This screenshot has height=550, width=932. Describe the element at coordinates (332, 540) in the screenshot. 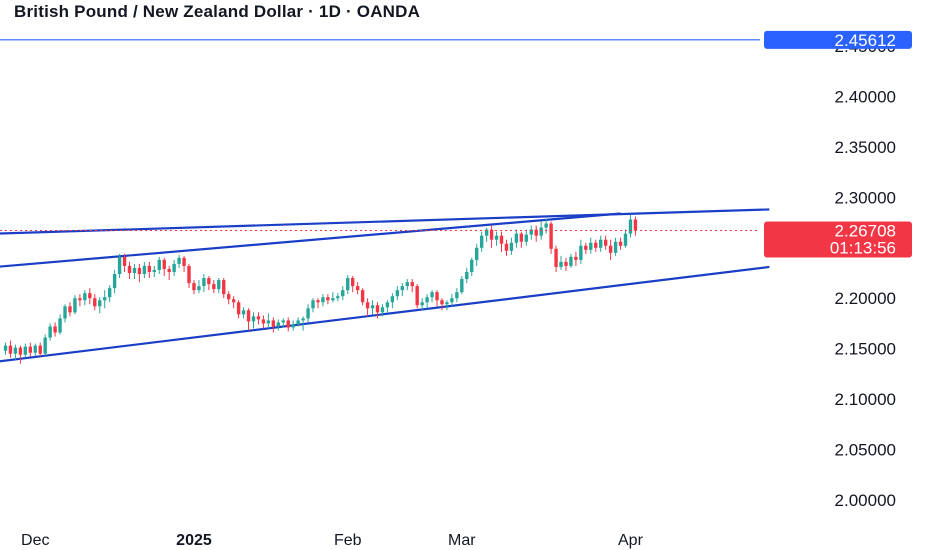

I see `time-axis: Dec 2025 Feb Mar Apr` at that location.